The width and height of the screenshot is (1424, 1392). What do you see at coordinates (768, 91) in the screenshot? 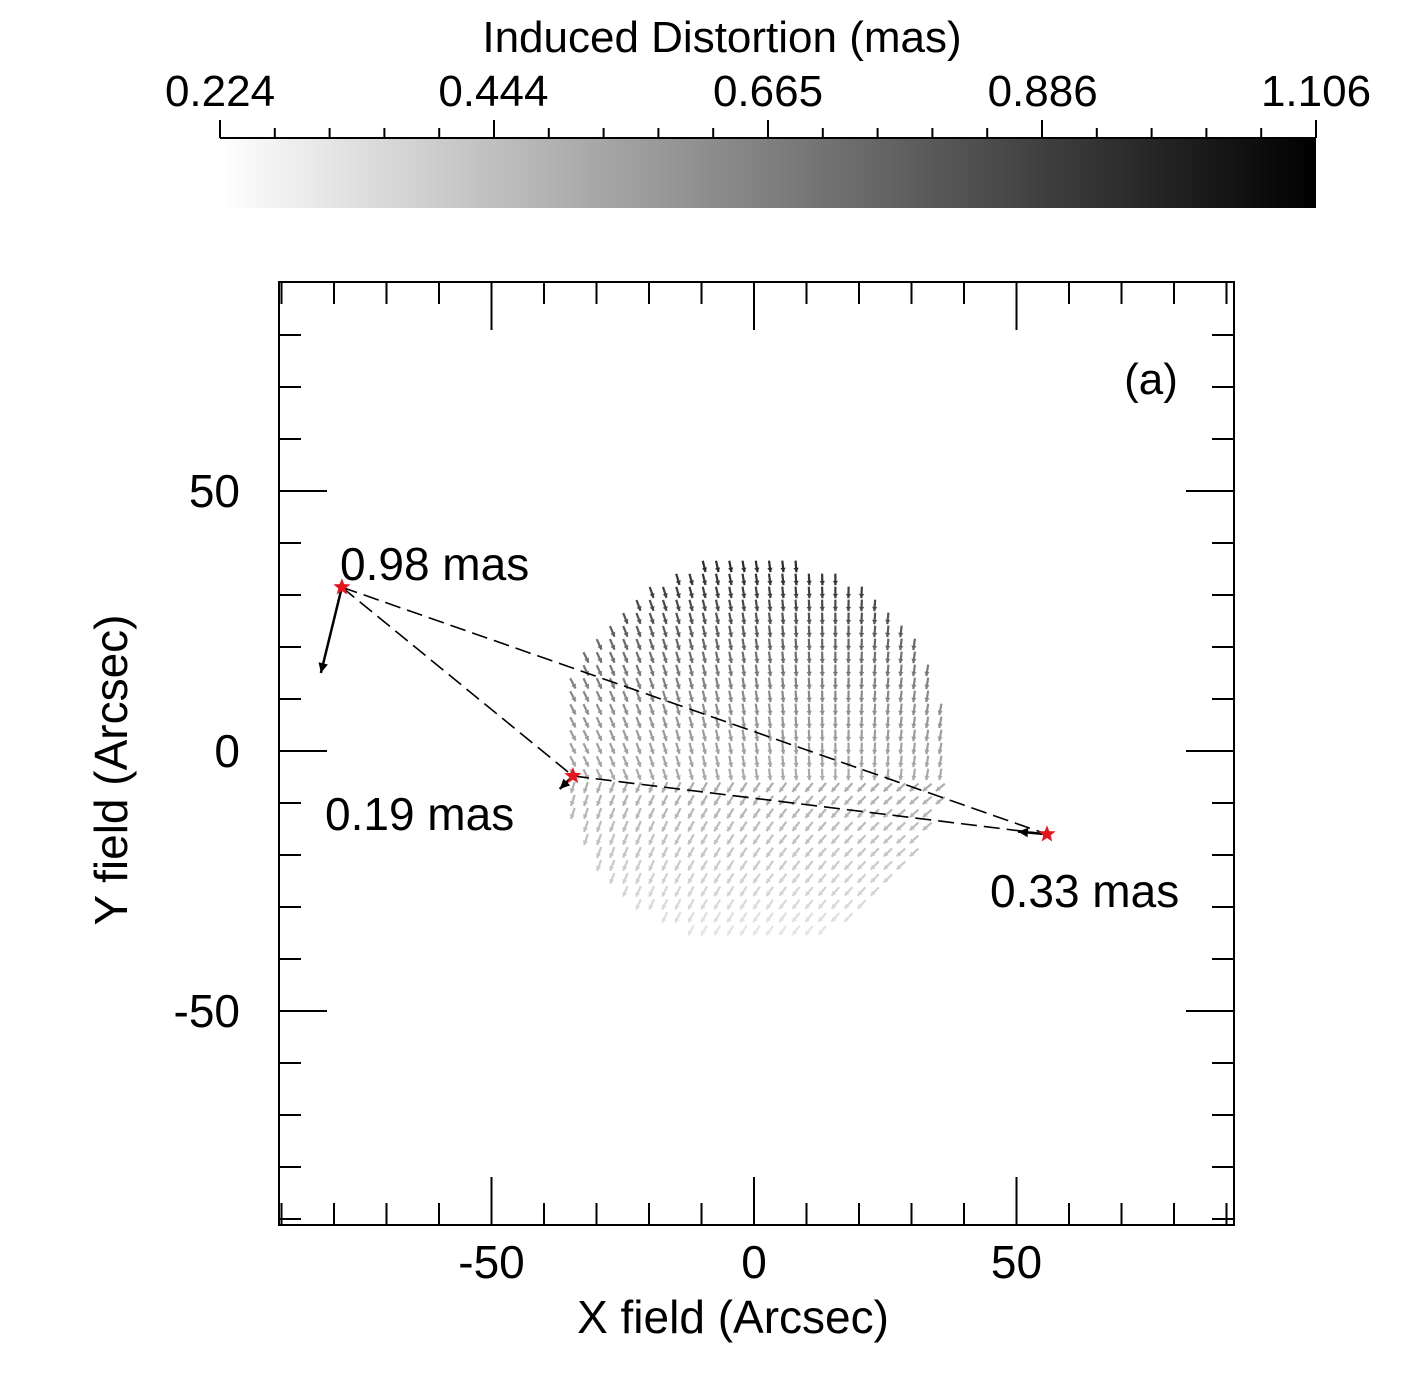
I see `colorbar-tick-labels: 0.224 0.444 0.665 0.886 1.106` at bounding box center [768, 91].